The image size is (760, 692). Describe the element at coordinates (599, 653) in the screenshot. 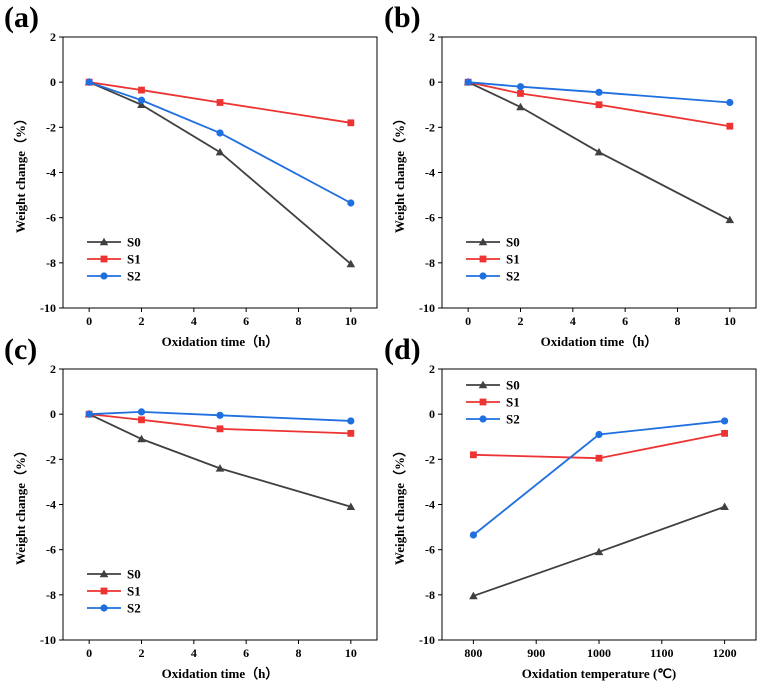

I see `x-tick-label: 1000` at that location.